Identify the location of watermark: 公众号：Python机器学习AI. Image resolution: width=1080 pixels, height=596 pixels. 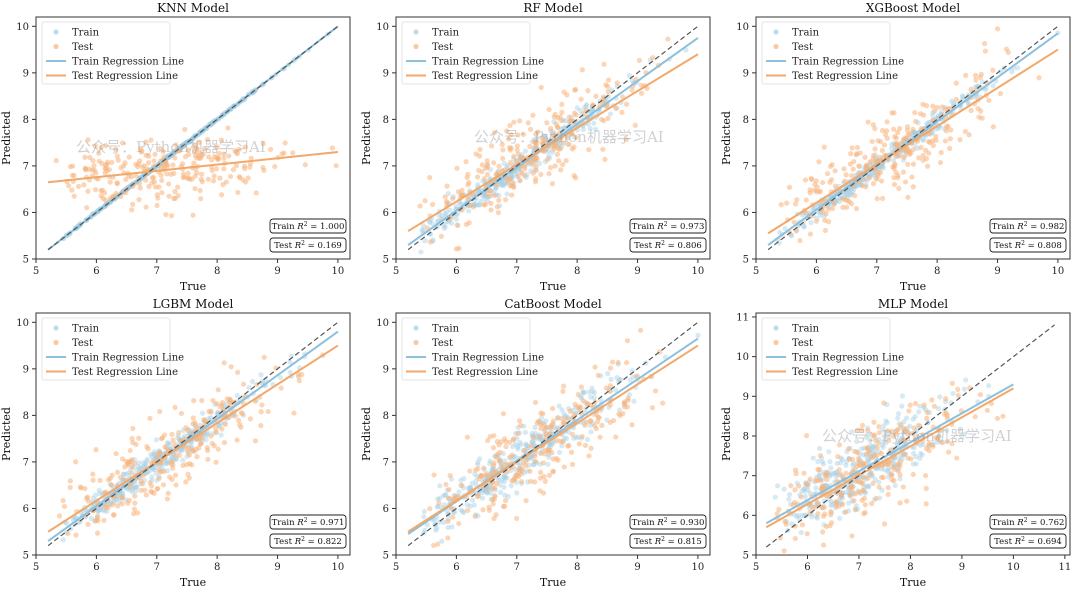
(171, 147).